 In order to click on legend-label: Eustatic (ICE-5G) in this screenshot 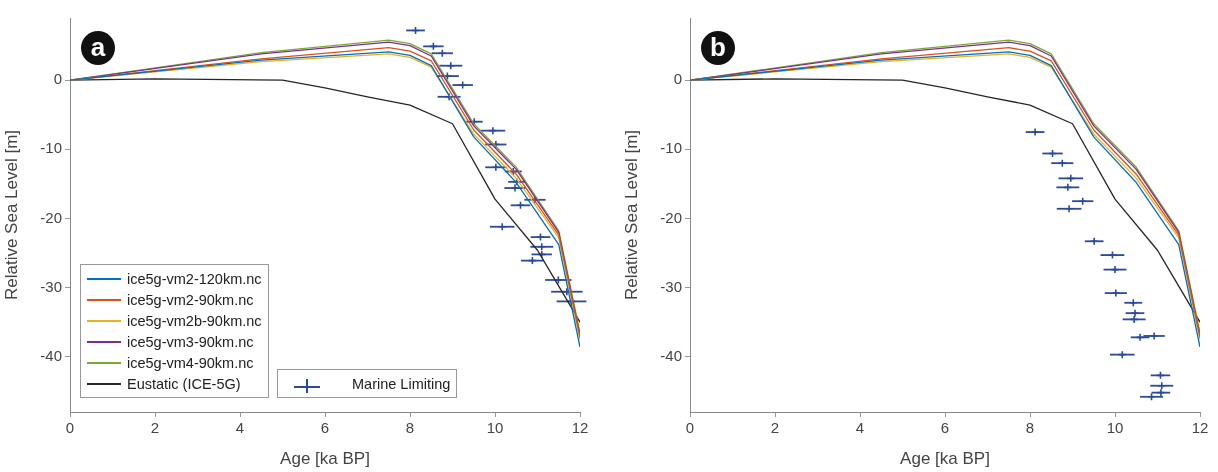, I will do `click(184, 383)`.